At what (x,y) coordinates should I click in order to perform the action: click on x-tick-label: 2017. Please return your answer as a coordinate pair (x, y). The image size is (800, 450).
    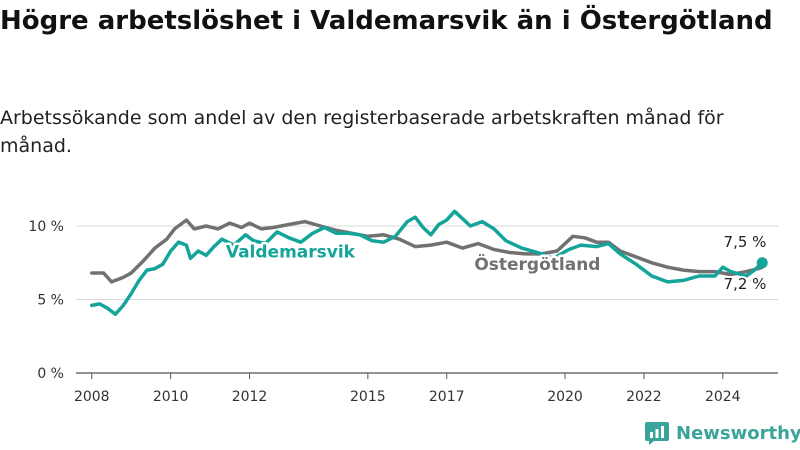
    Looking at the image, I should click on (447, 397).